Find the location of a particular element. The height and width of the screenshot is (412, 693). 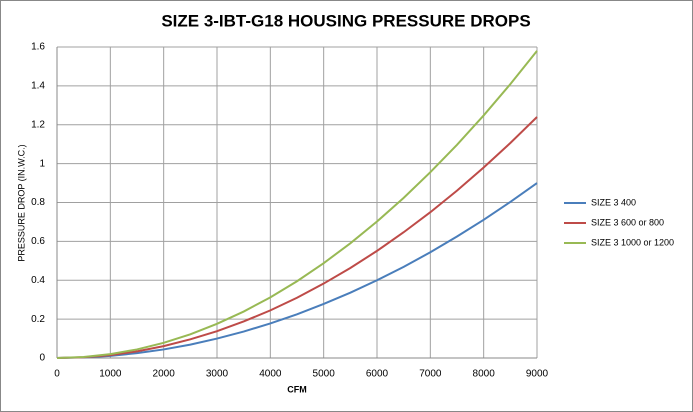

y-tick-label: 0 is located at coordinates (42, 358).